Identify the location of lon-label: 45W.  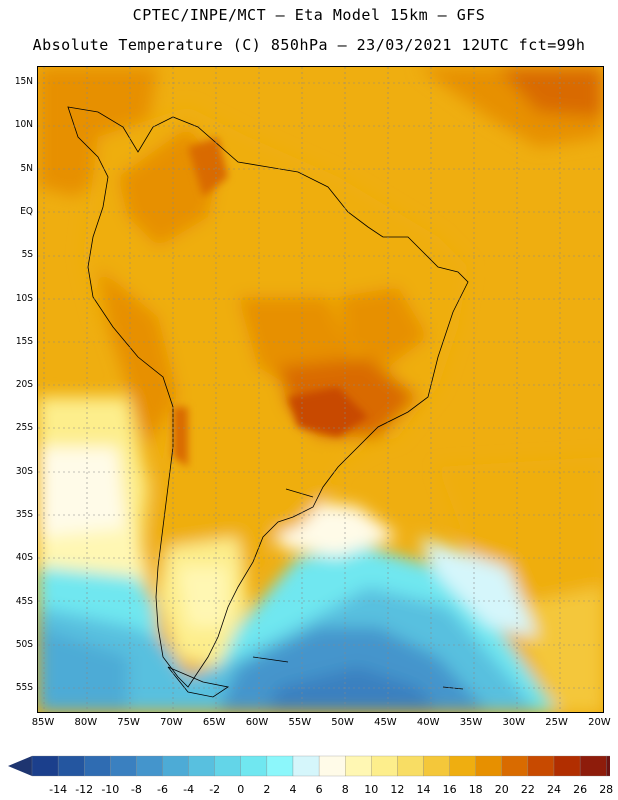
(385, 722).